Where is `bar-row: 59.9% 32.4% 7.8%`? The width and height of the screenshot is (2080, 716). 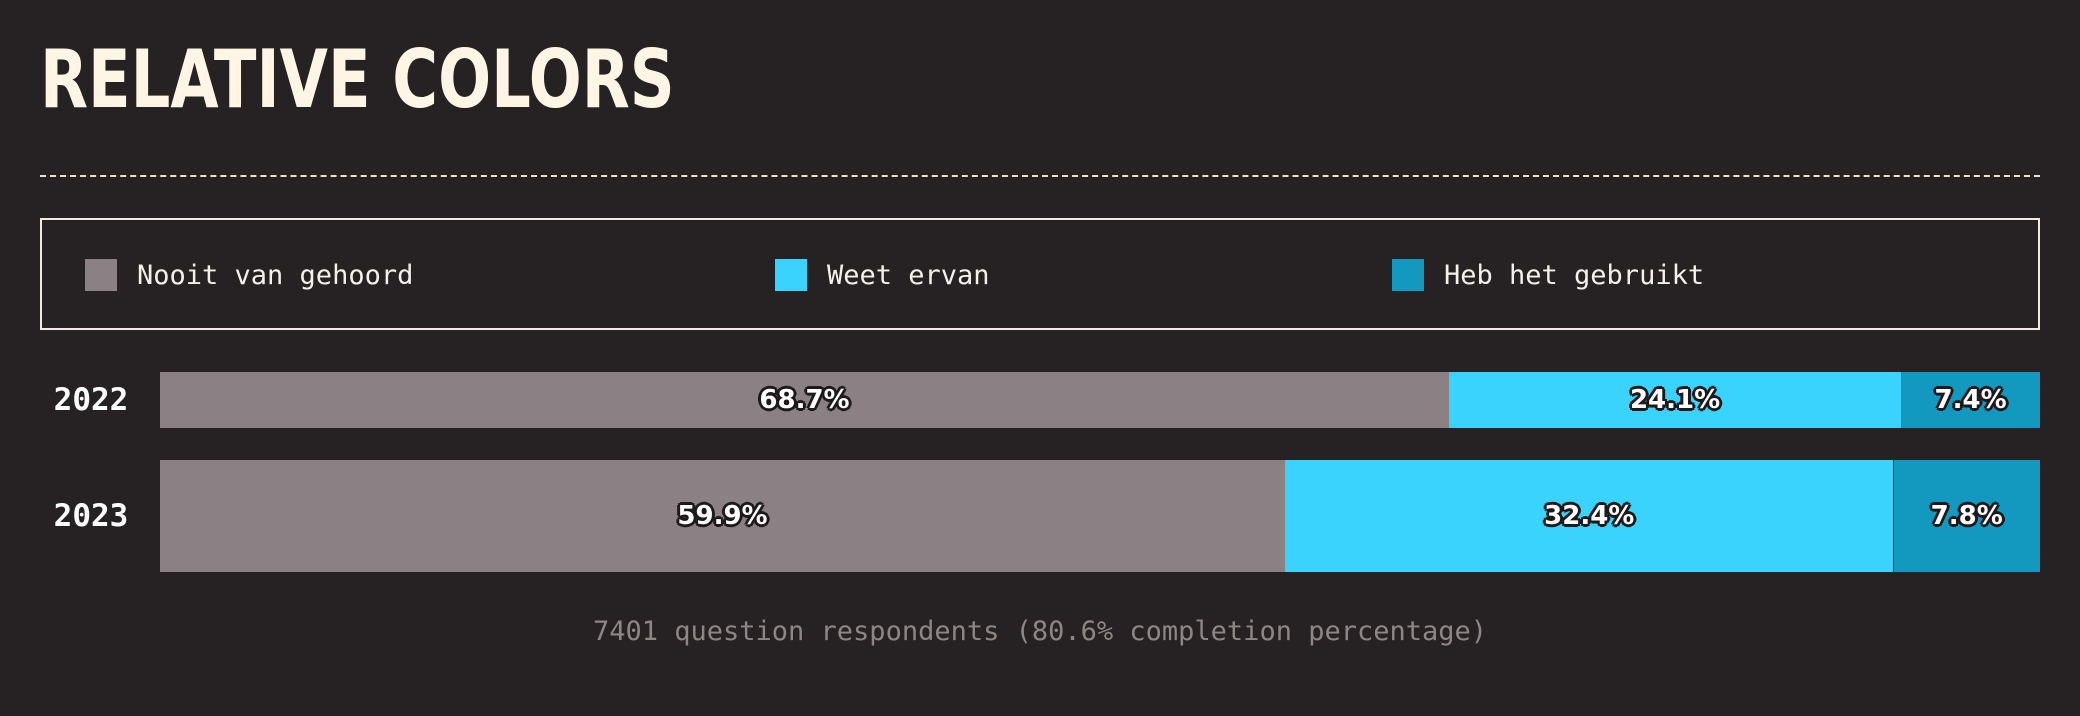
bar-row: 59.9% 32.4% 7.8% is located at coordinates (1100, 516).